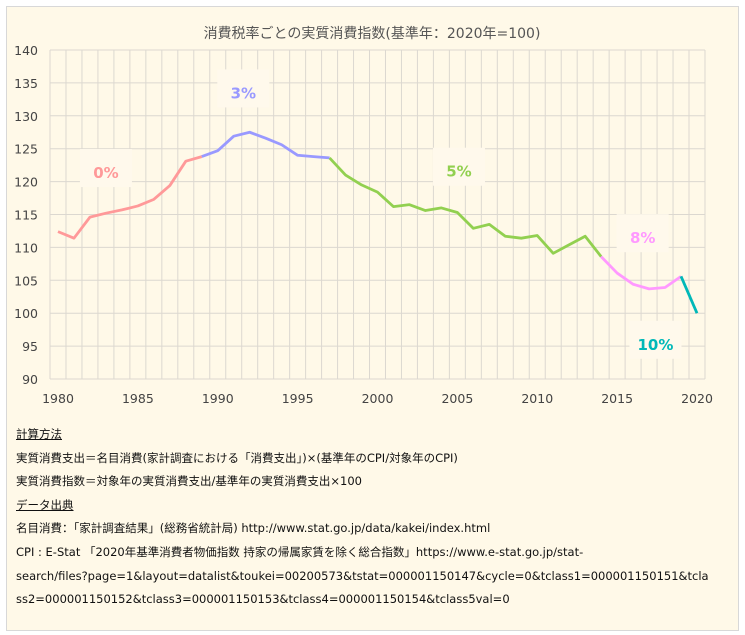  Describe the element at coordinates (617, 398) in the screenshot. I see `x-tick-label: 2015` at that location.